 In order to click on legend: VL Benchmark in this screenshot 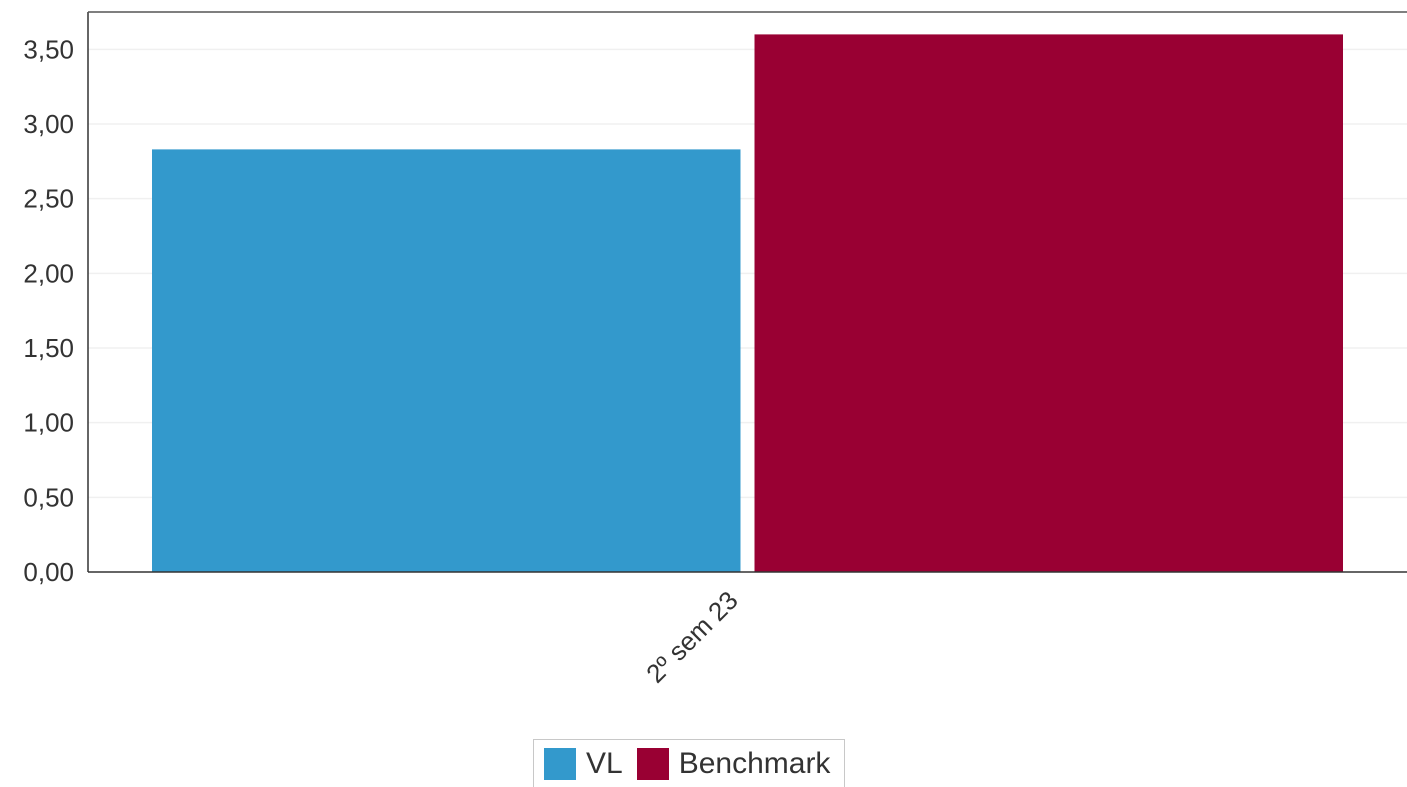, I will do `click(689, 763)`.